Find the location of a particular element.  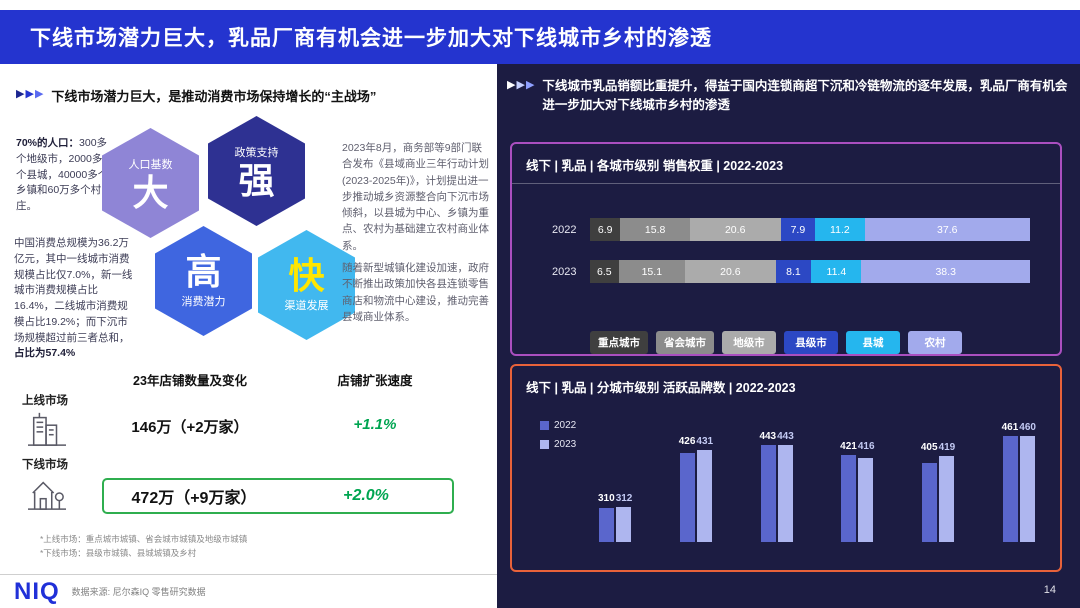

bar-value-2023: 443 is located at coordinates (785, 436).